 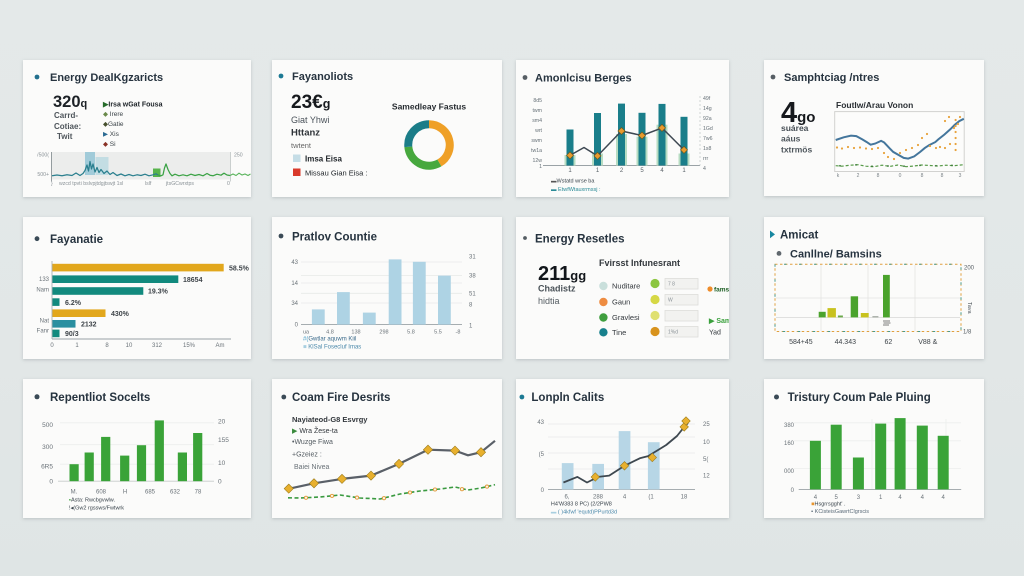 I want to click on svg-text: ■ KlSal Fosecluf Imas, so click(x=332, y=347).